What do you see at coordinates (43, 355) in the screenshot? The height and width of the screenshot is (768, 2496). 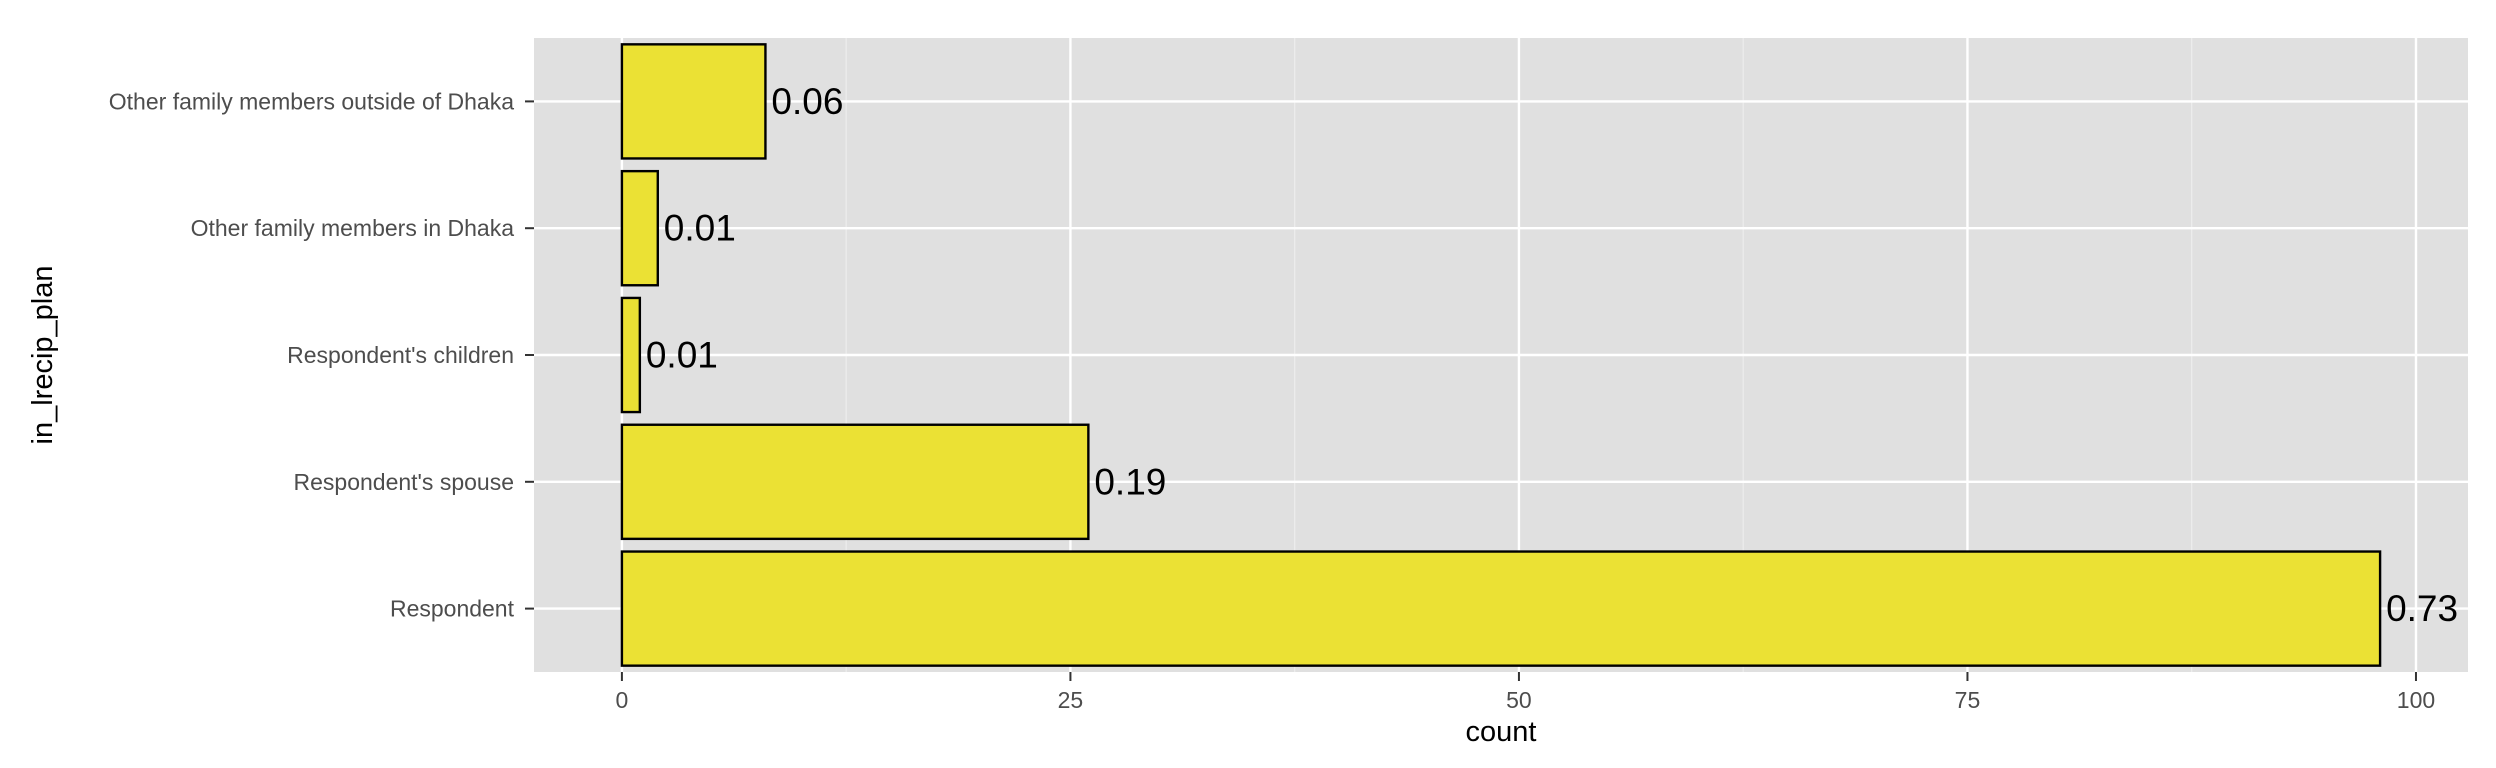 I see `y-axis-title: in_lrecip_plan` at bounding box center [43, 355].